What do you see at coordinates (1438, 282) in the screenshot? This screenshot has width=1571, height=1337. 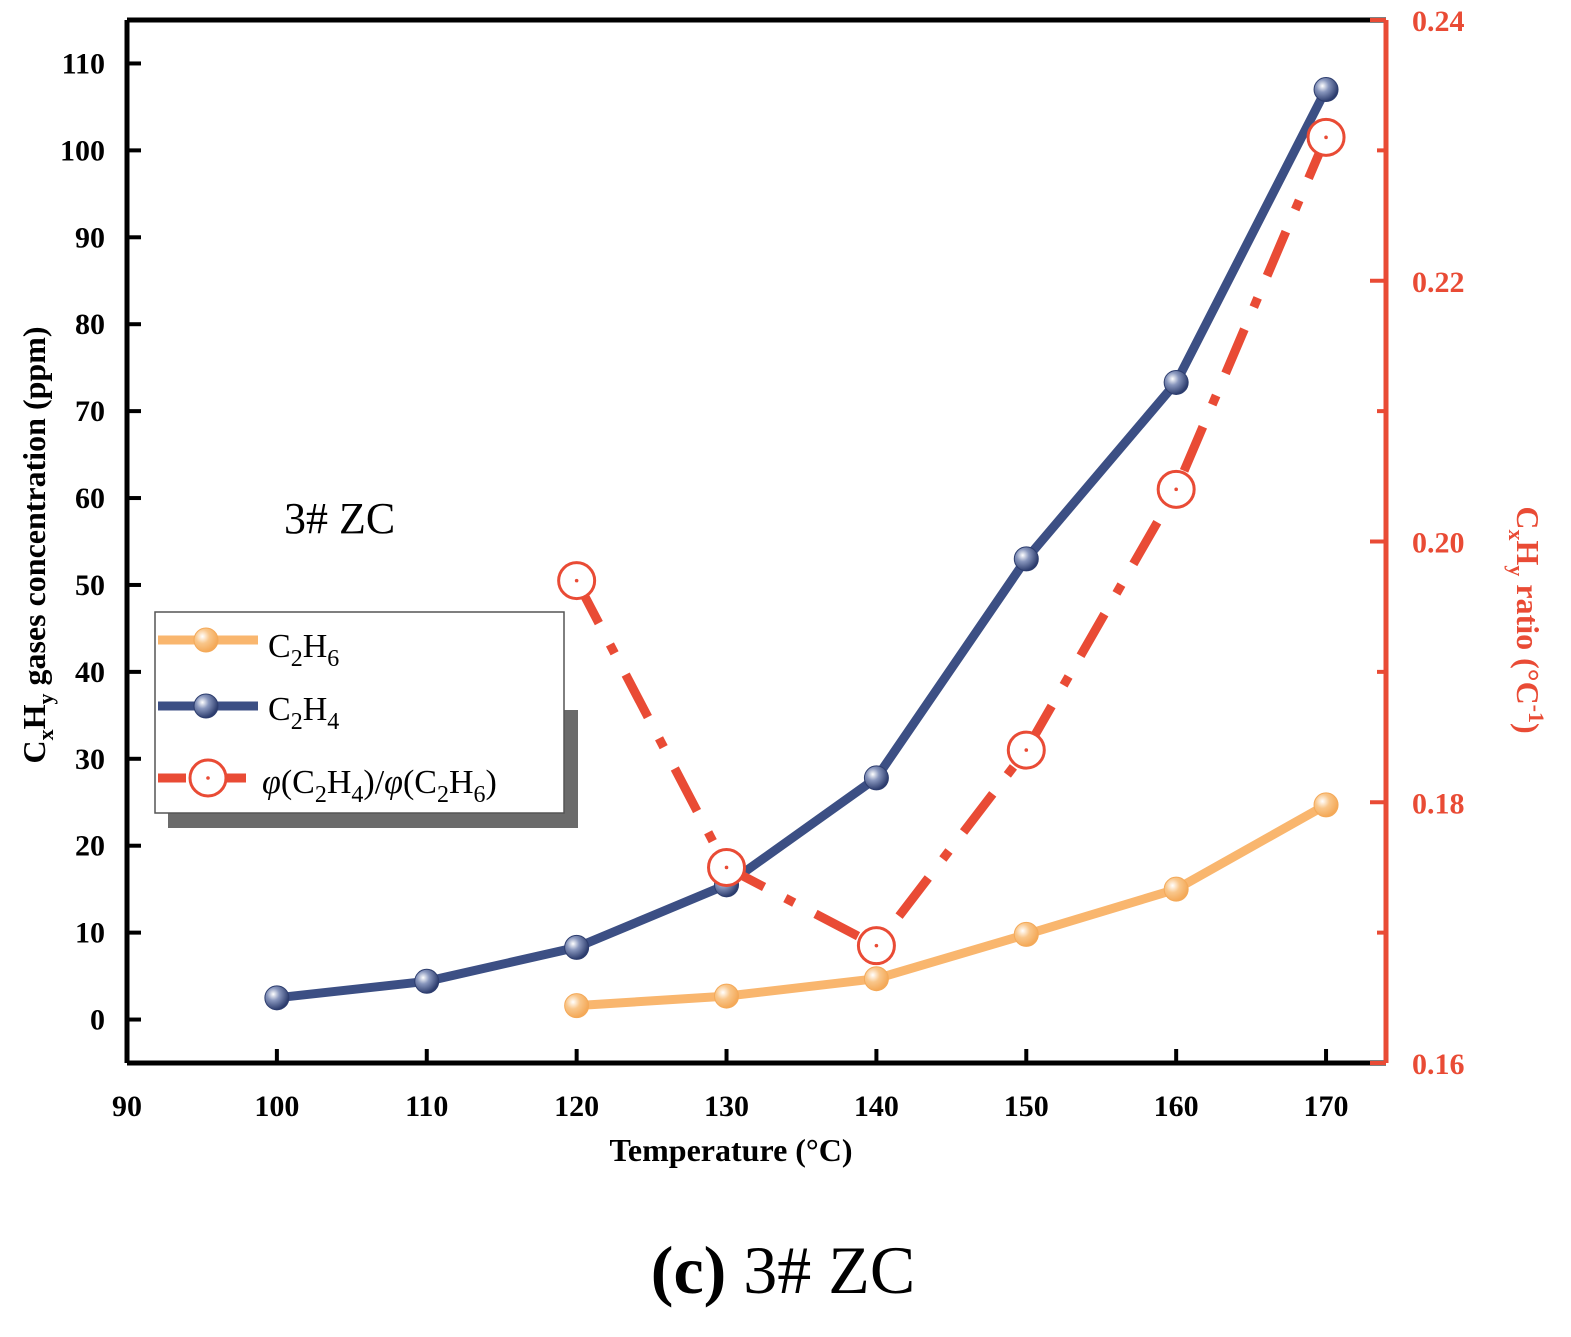 I see `y2-tick-label: 0.22` at bounding box center [1438, 282].